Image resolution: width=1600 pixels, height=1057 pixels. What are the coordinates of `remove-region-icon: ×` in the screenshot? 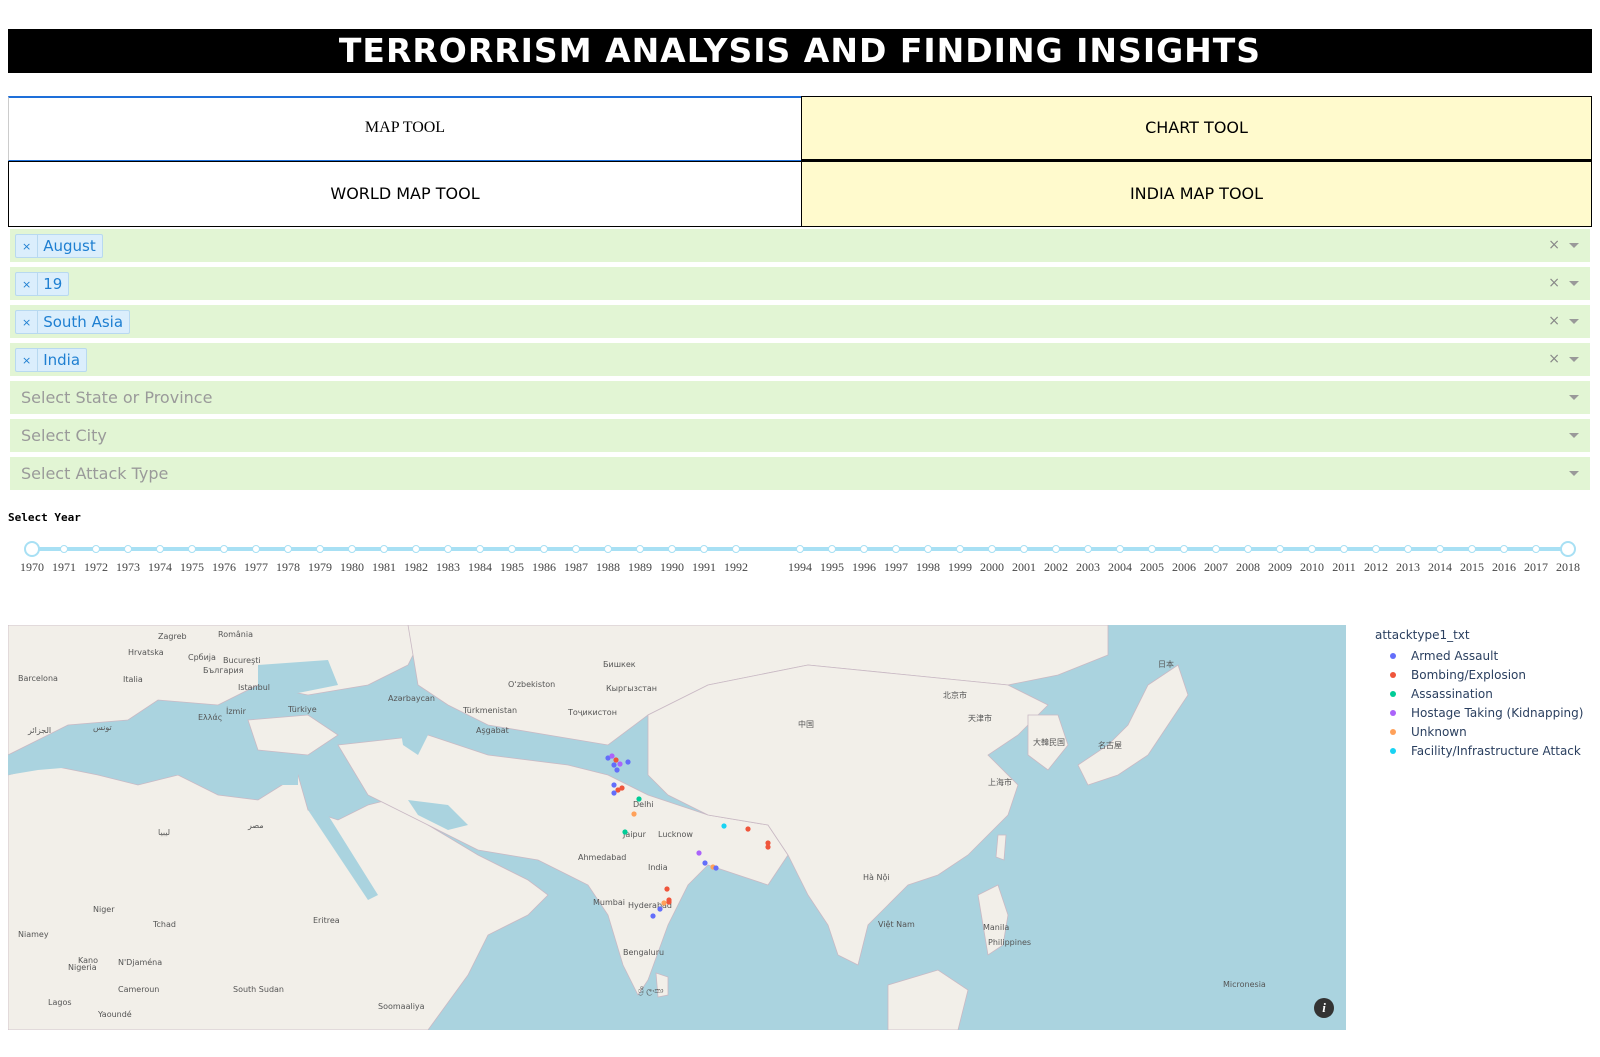 It's located at (27, 322).